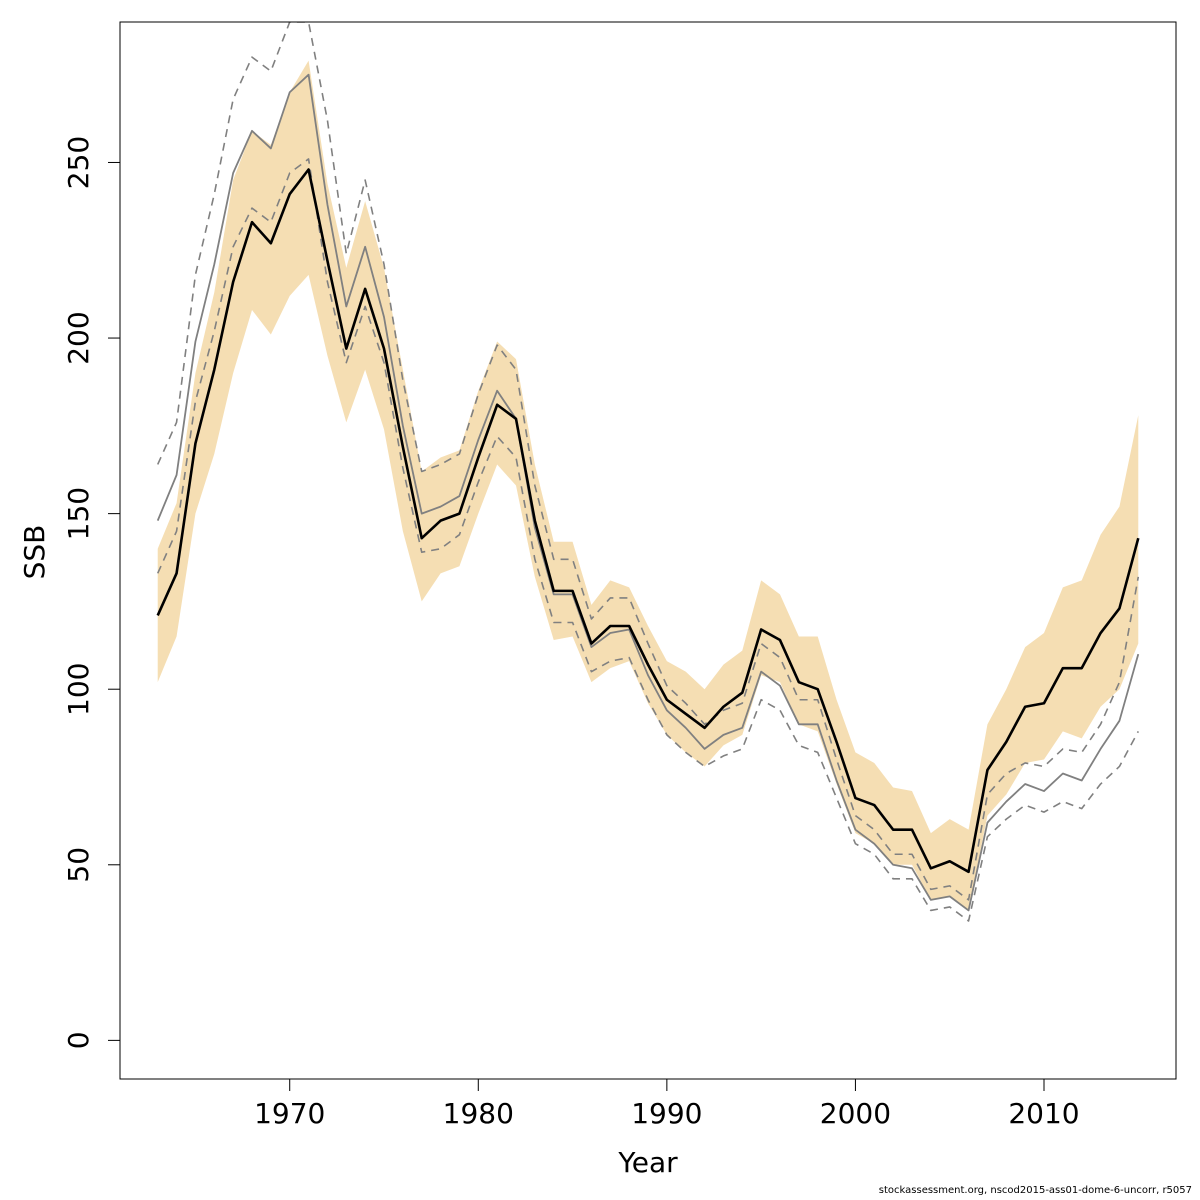 The width and height of the screenshot is (1200, 1200). I want to click on y-tick-label: 50, so click(78, 865).